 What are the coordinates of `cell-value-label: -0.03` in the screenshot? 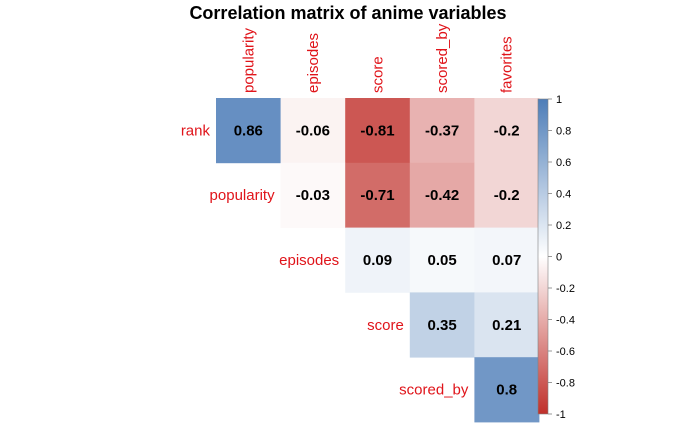 It's located at (313, 195).